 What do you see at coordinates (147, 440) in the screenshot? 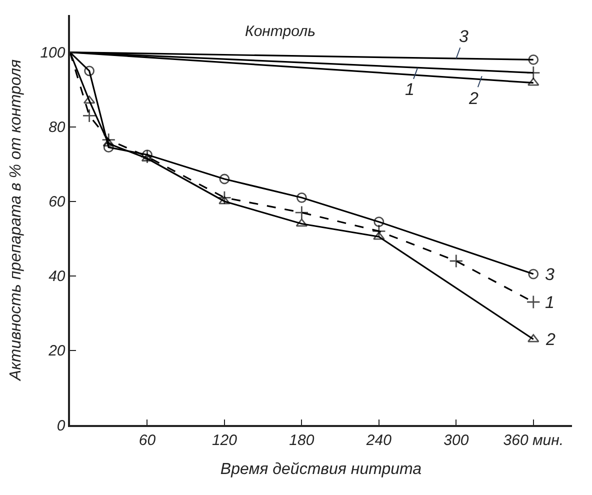
I see `x-tick-label: 60` at bounding box center [147, 440].